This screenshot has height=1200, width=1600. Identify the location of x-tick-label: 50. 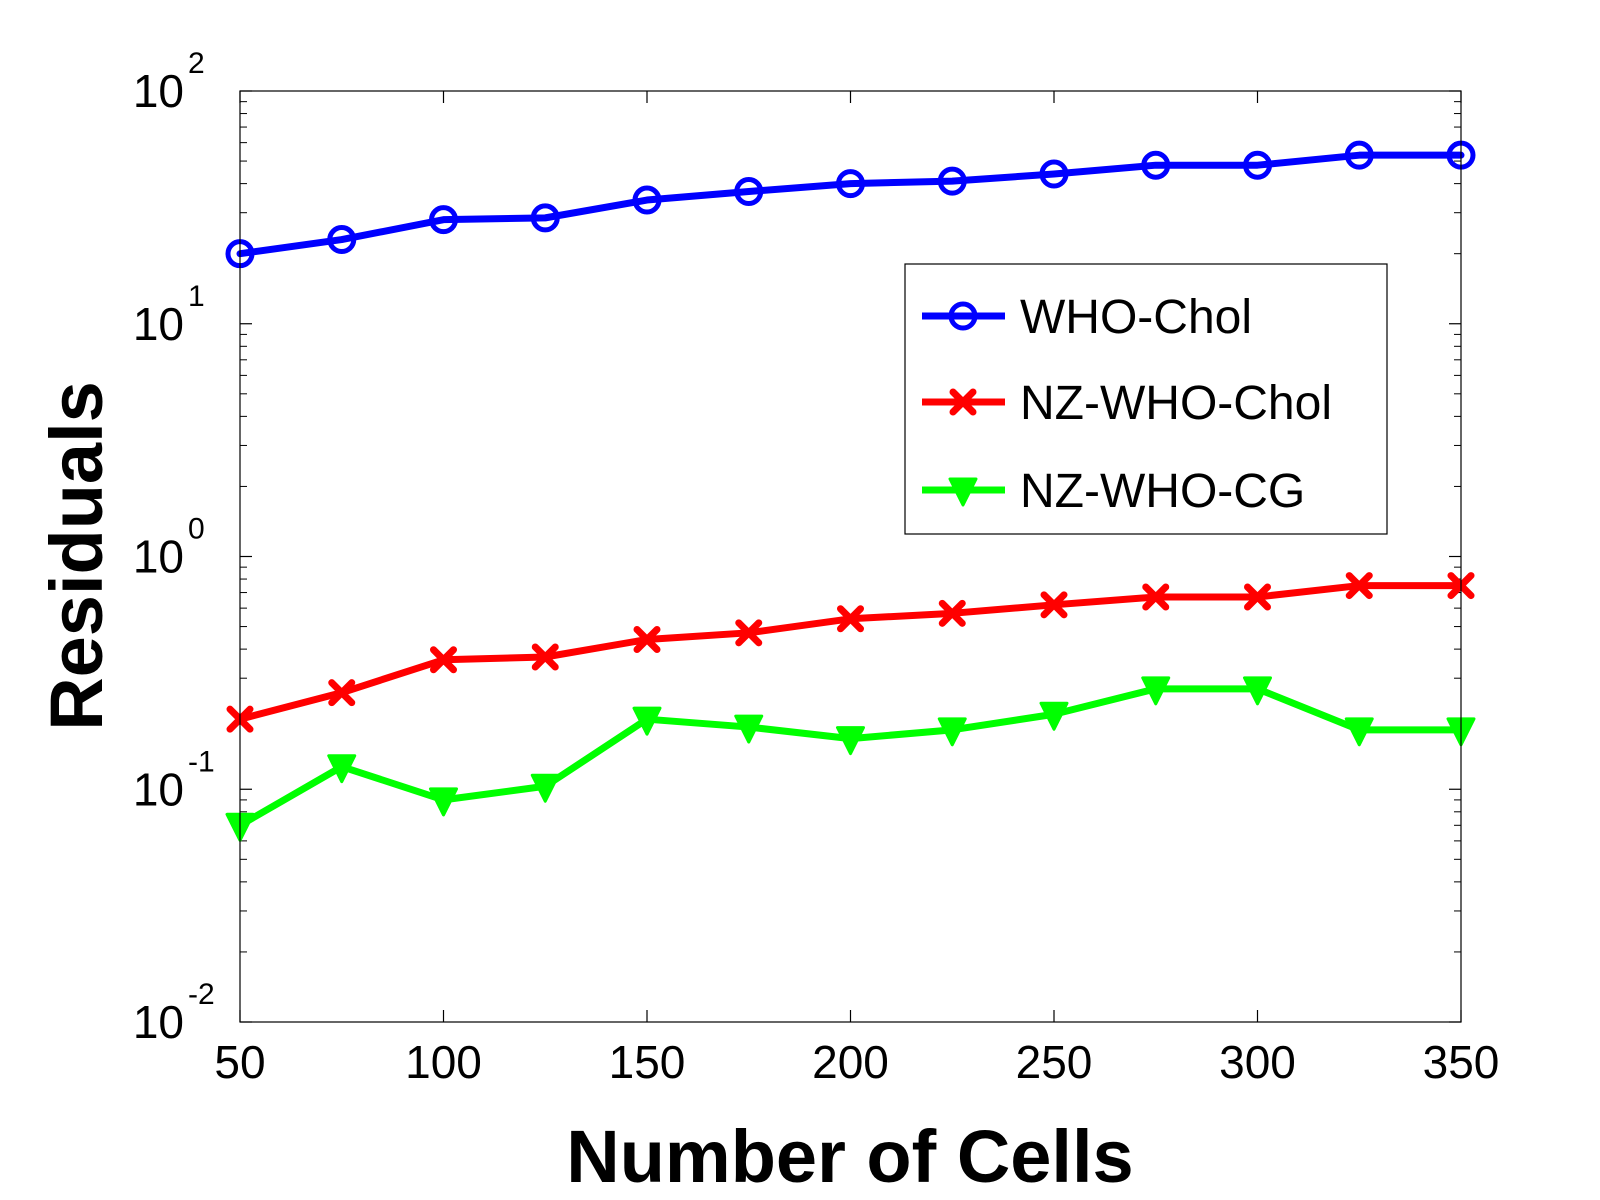
(239, 1062).